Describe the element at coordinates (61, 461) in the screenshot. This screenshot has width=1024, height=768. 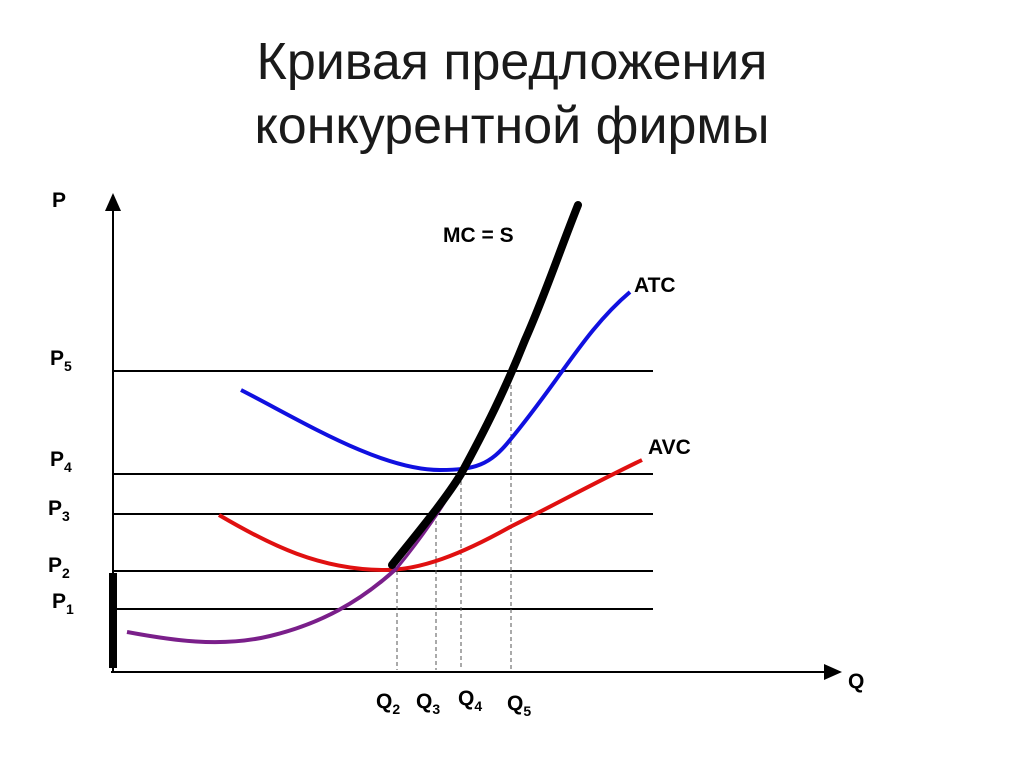
I see `price-label-p4: P4` at that location.